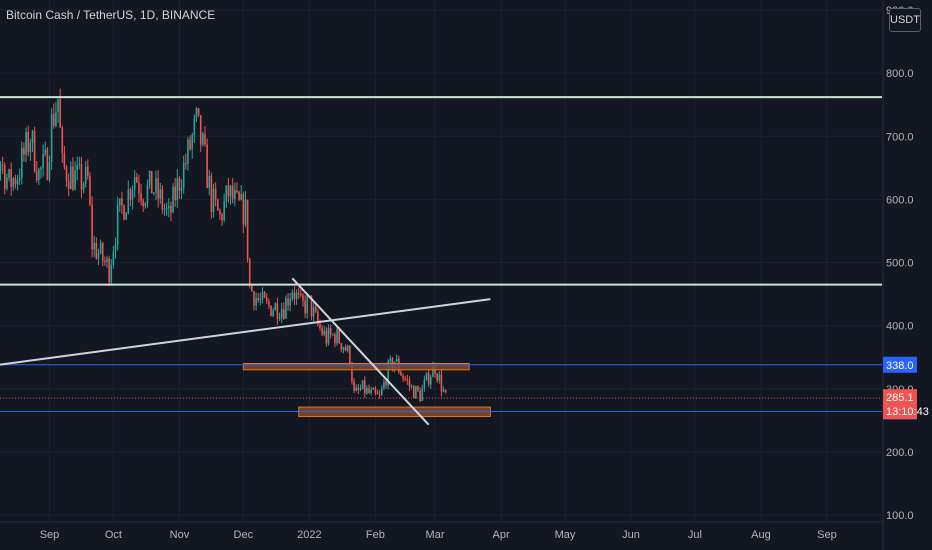  What do you see at coordinates (900, 200) in the screenshot?
I see `price-tick-label: 600.0` at bounding box center [900, 200].